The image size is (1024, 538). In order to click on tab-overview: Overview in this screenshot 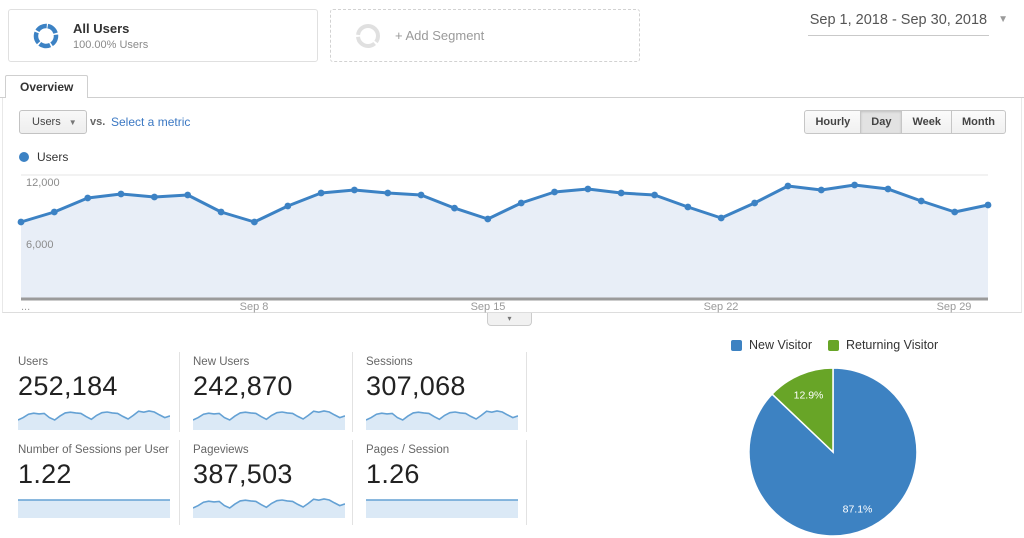, I will do `click(47, 86)`.